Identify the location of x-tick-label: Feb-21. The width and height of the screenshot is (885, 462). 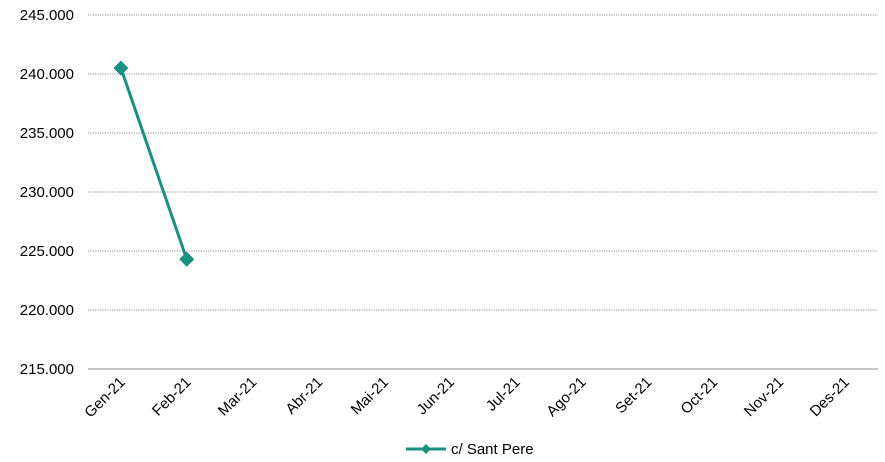
(172, 397).